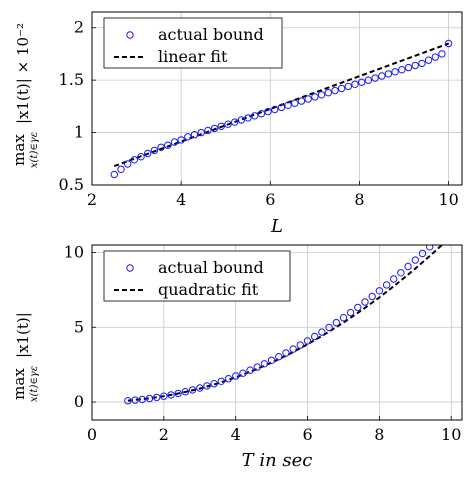 Image resolution: width=474 pixels, height=477 pixels. Describe the element at coordinates (276, 226) in the screenshot. I see `x-axis-label: L` at that location.